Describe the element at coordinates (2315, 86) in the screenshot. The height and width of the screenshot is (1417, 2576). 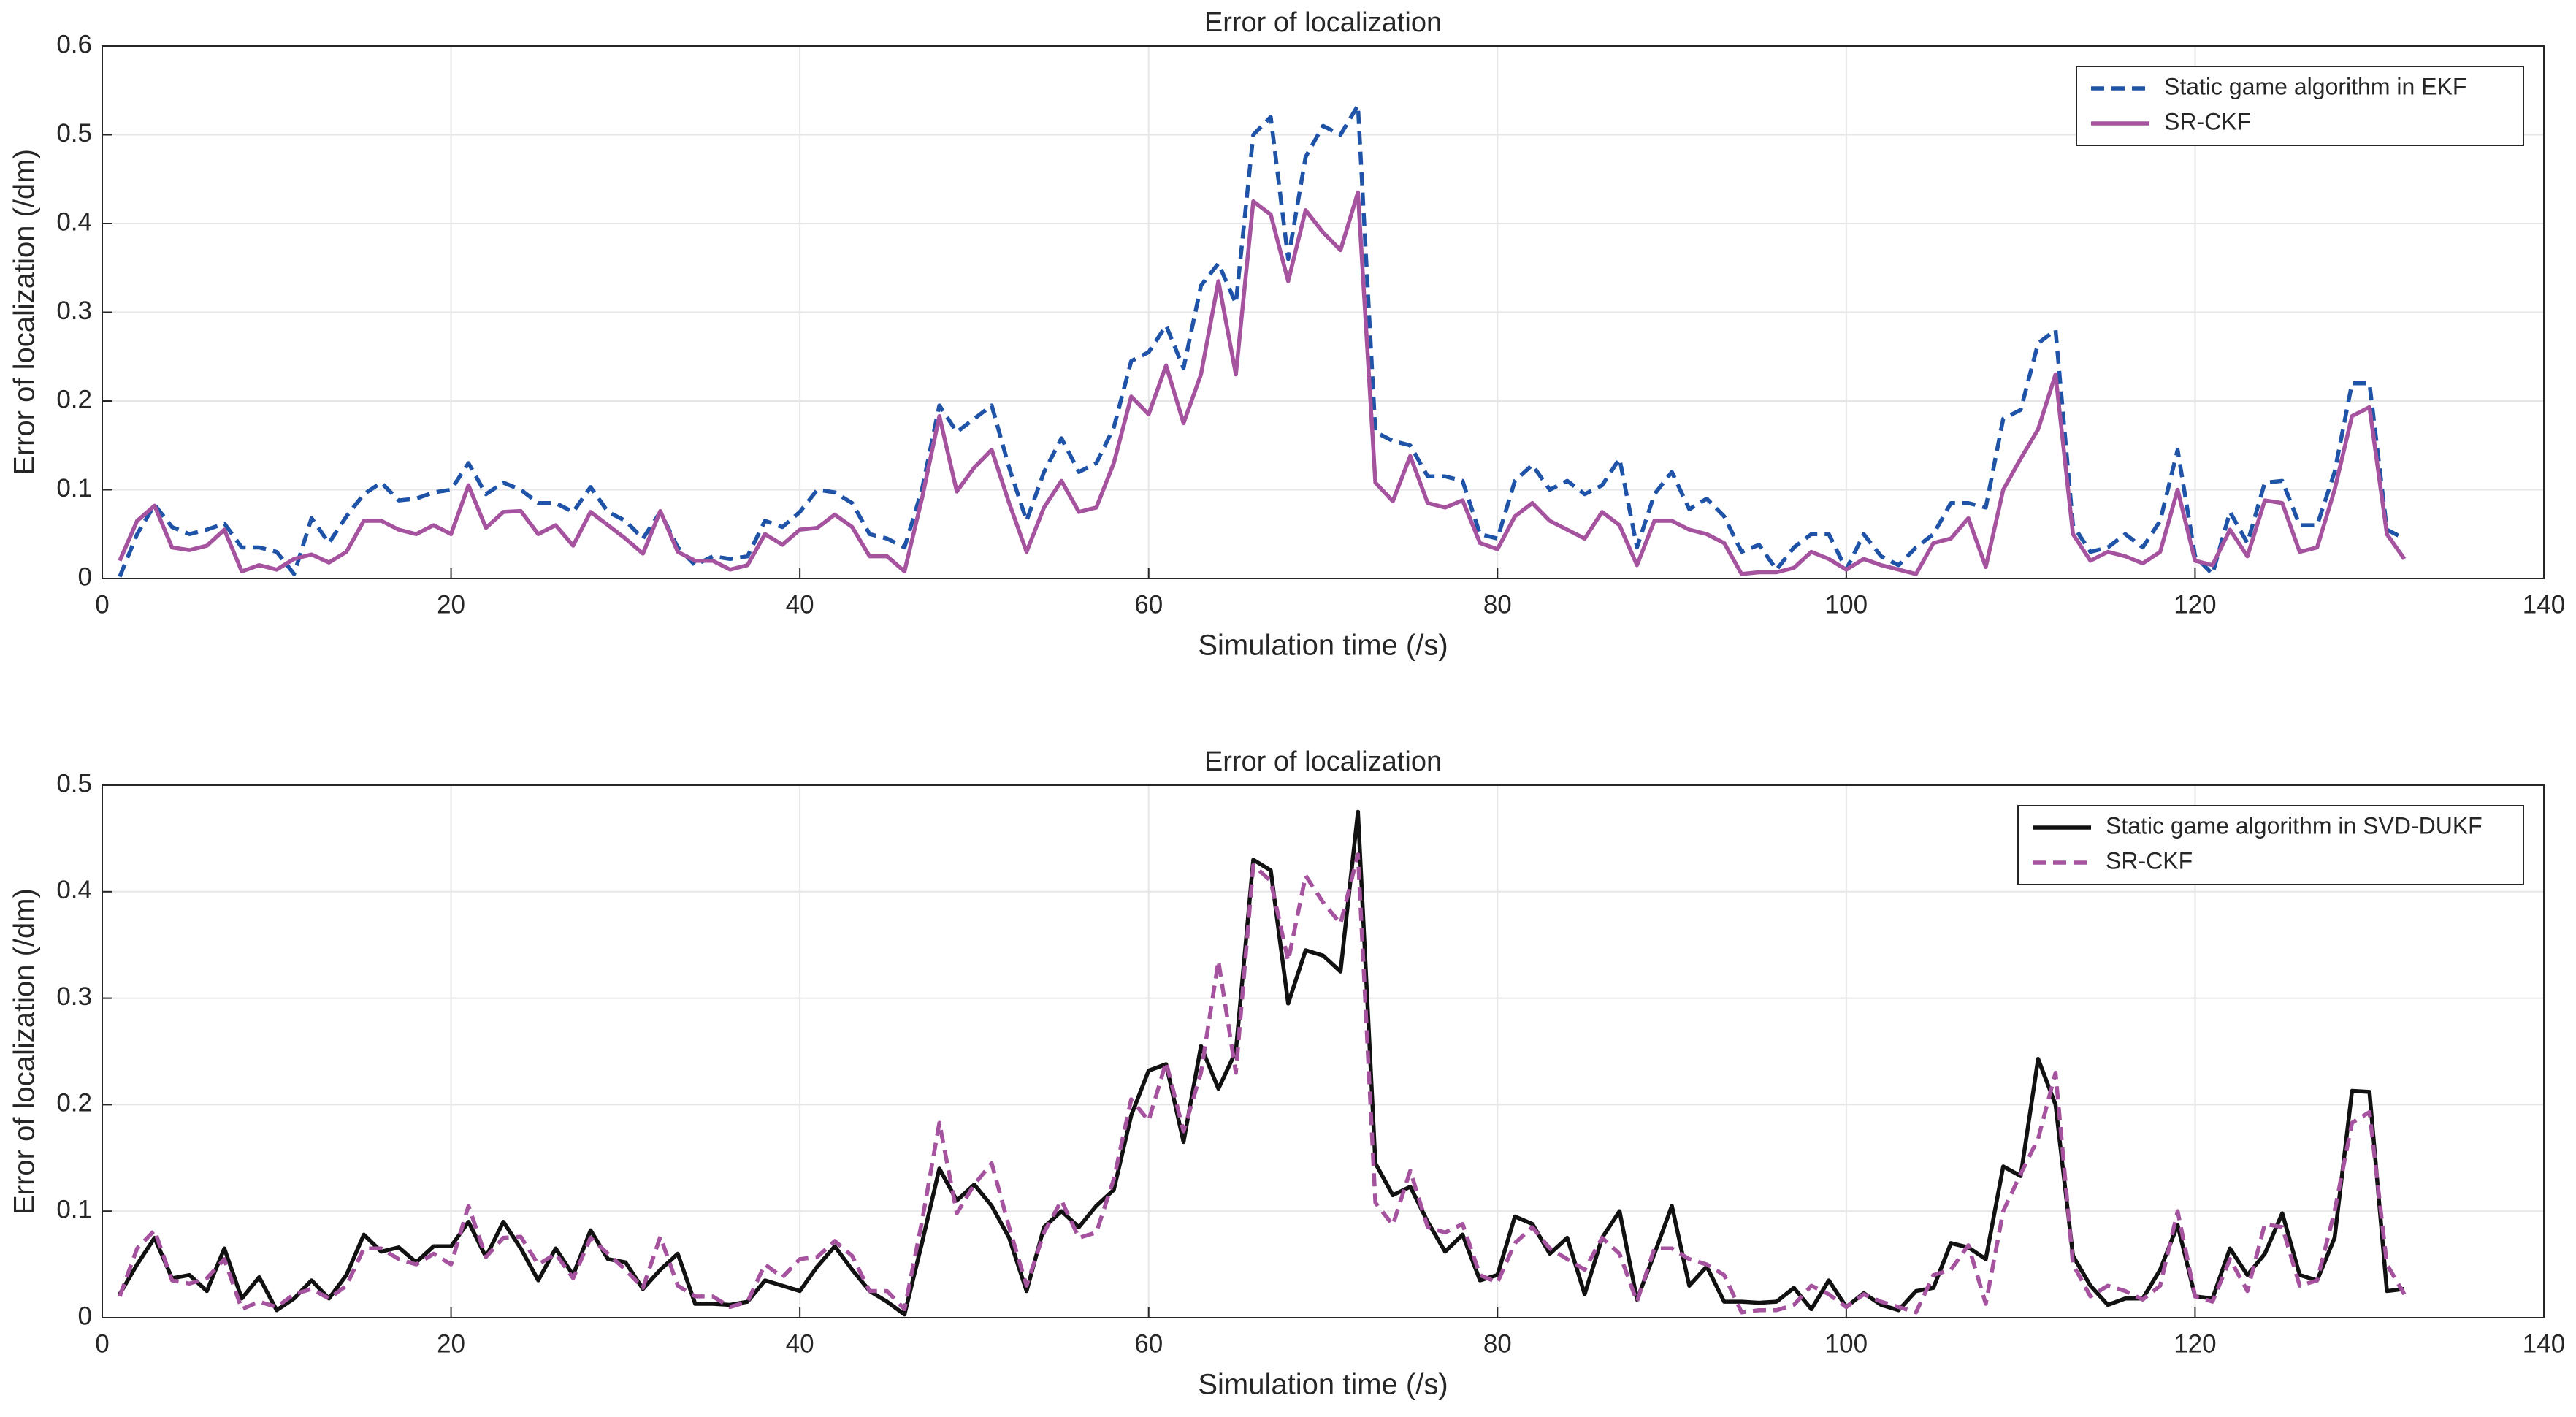
I see `legend-label: Static game algorithm in EKF` at that location.